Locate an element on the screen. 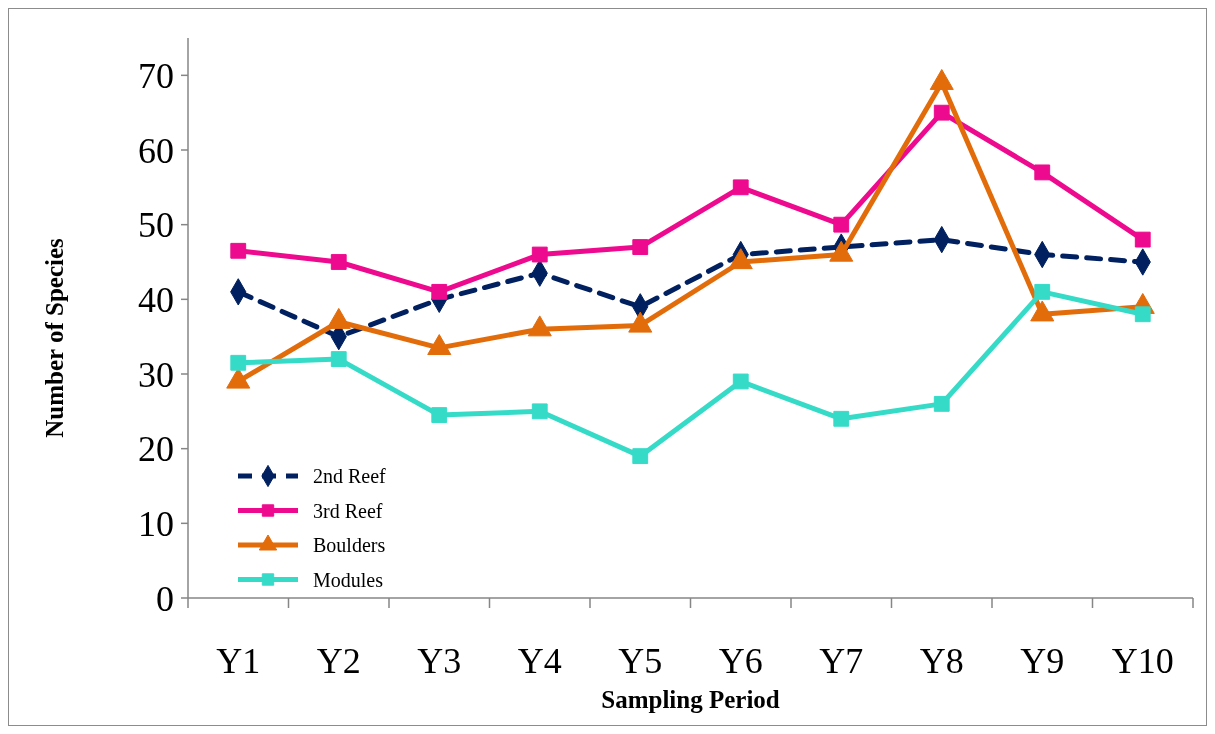 This screenshot has height=734, width=1215. legend-label: 2nd Reef is located at coordinates (350, 476).